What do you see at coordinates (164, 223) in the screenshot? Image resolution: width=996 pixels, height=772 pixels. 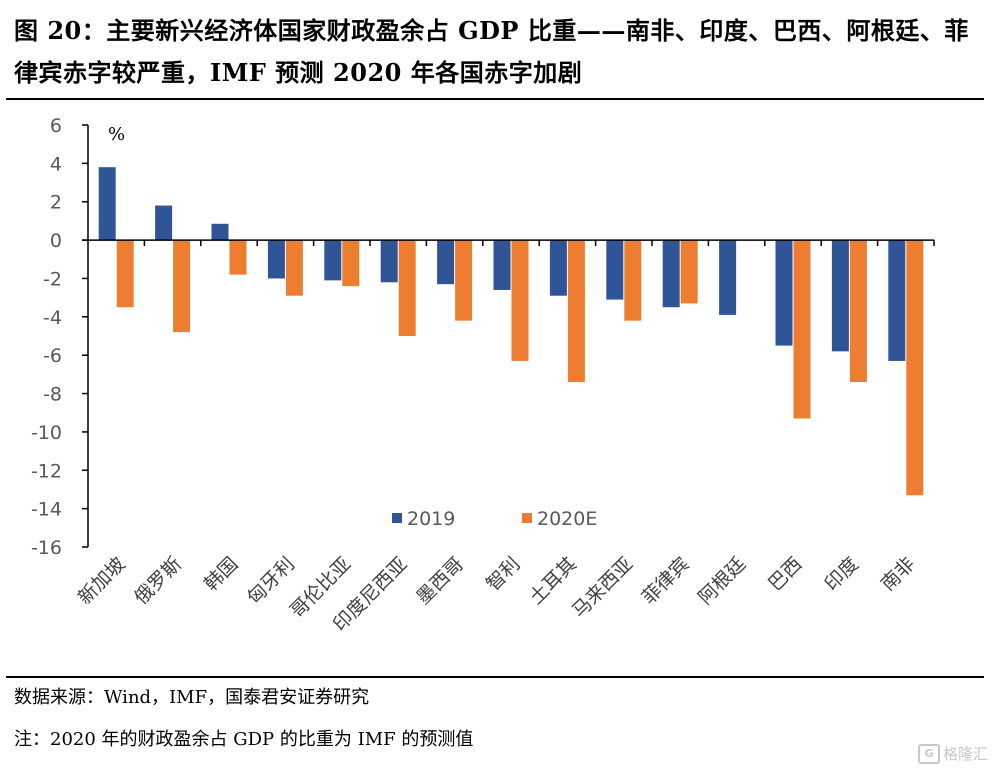 I see `bar-2019-俄罗斯` at bounding box center [164, 223].